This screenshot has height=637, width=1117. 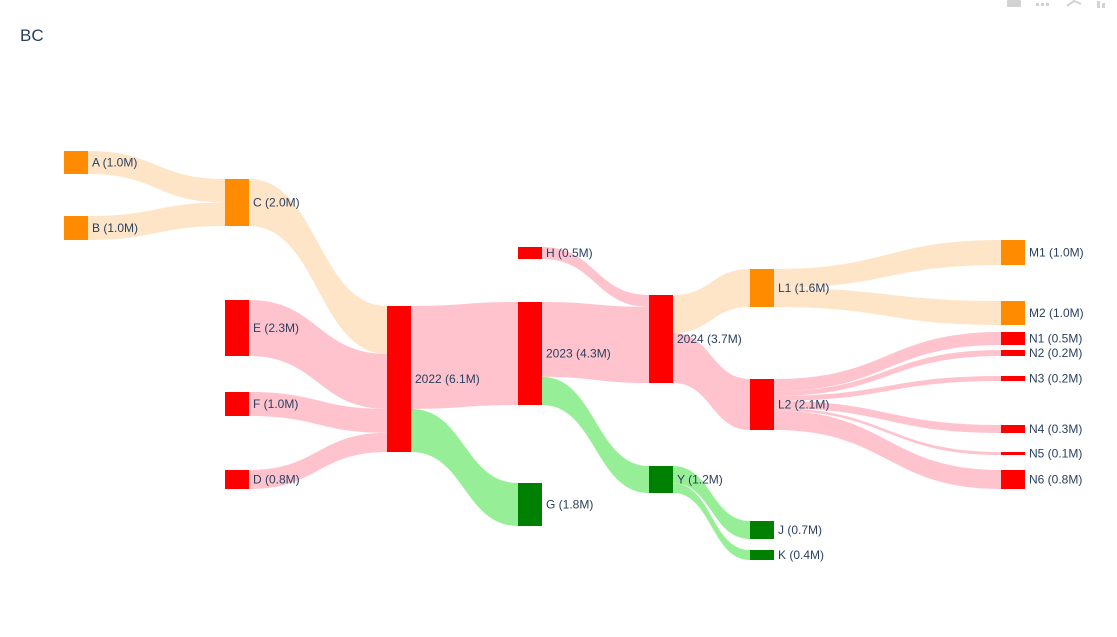 What do you see at coordinates (1013, 378) in the screenshot?
I see `node-N3` at bounding box center [1013, 378].